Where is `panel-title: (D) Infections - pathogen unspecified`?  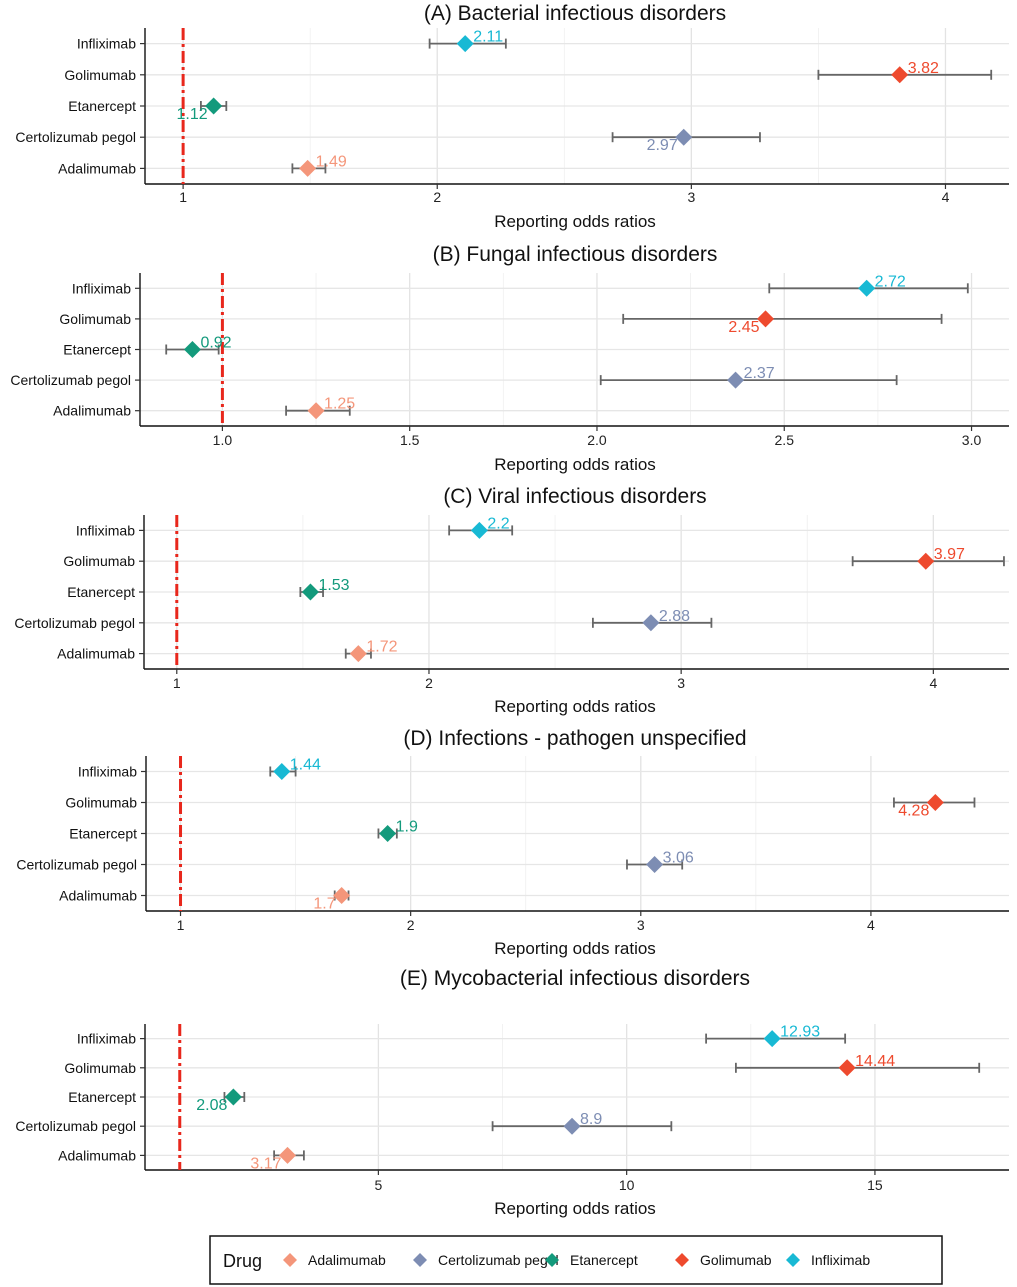
panel-title: (D) Infections - pathogen unspecified is located at coordinates (574, 738).